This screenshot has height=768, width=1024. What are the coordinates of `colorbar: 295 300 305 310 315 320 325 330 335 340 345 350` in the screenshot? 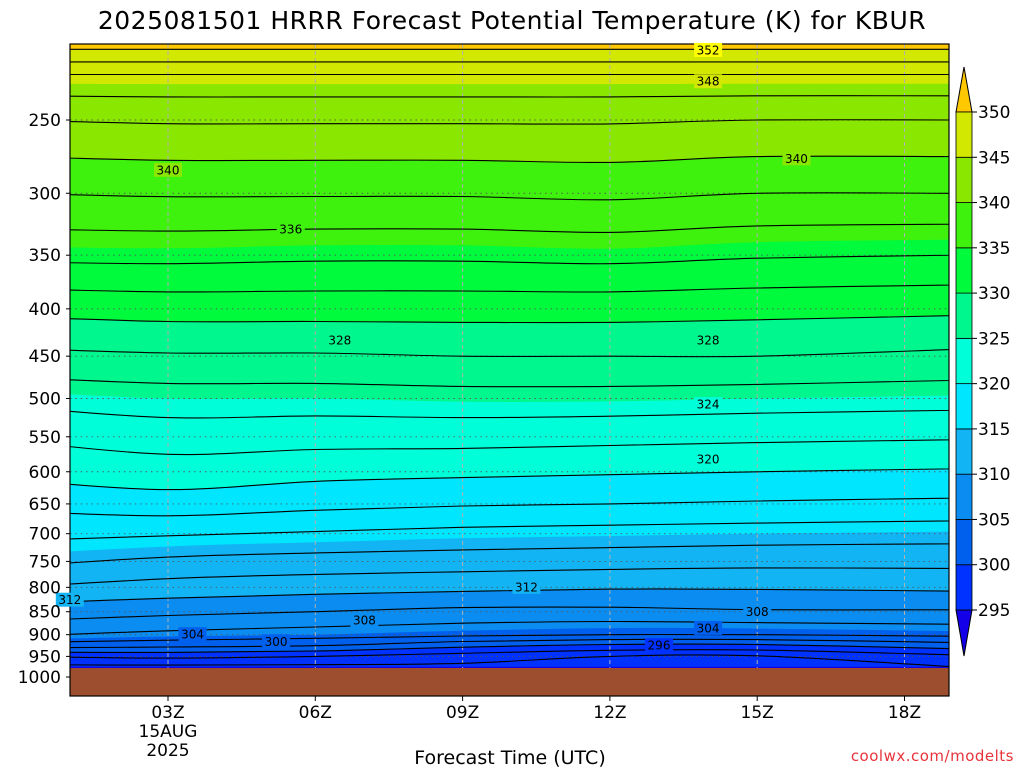 It's located at (982, 361).